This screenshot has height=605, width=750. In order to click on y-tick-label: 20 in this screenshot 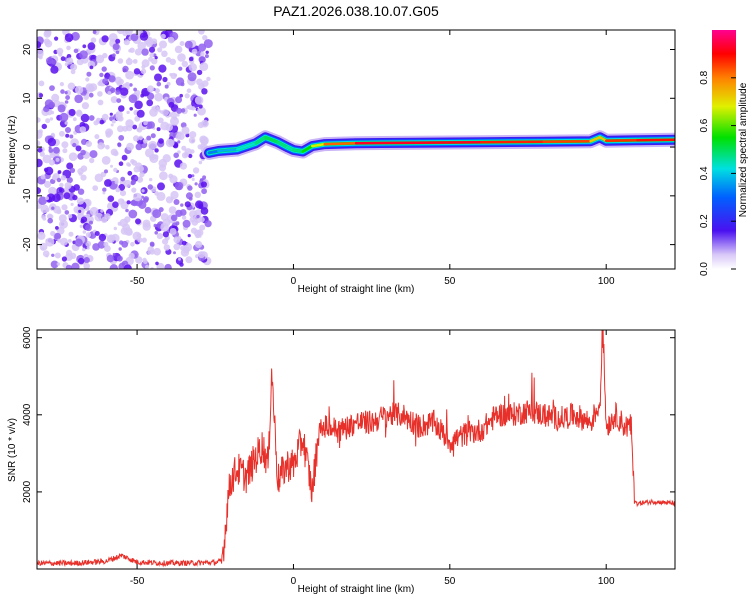, I will do `click(27, 50)`.